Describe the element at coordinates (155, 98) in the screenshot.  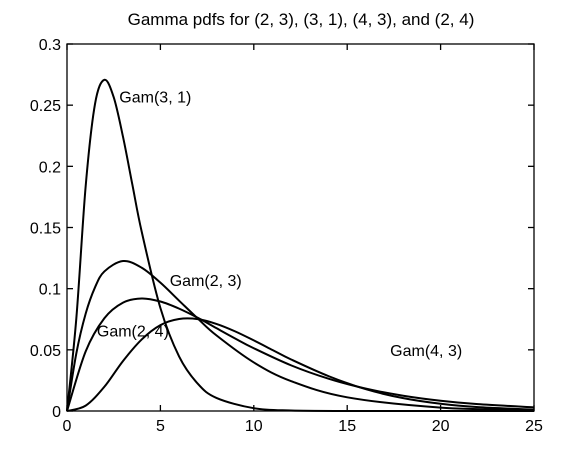
I see `curve-annotation: Gam(3, 1)` at that location.